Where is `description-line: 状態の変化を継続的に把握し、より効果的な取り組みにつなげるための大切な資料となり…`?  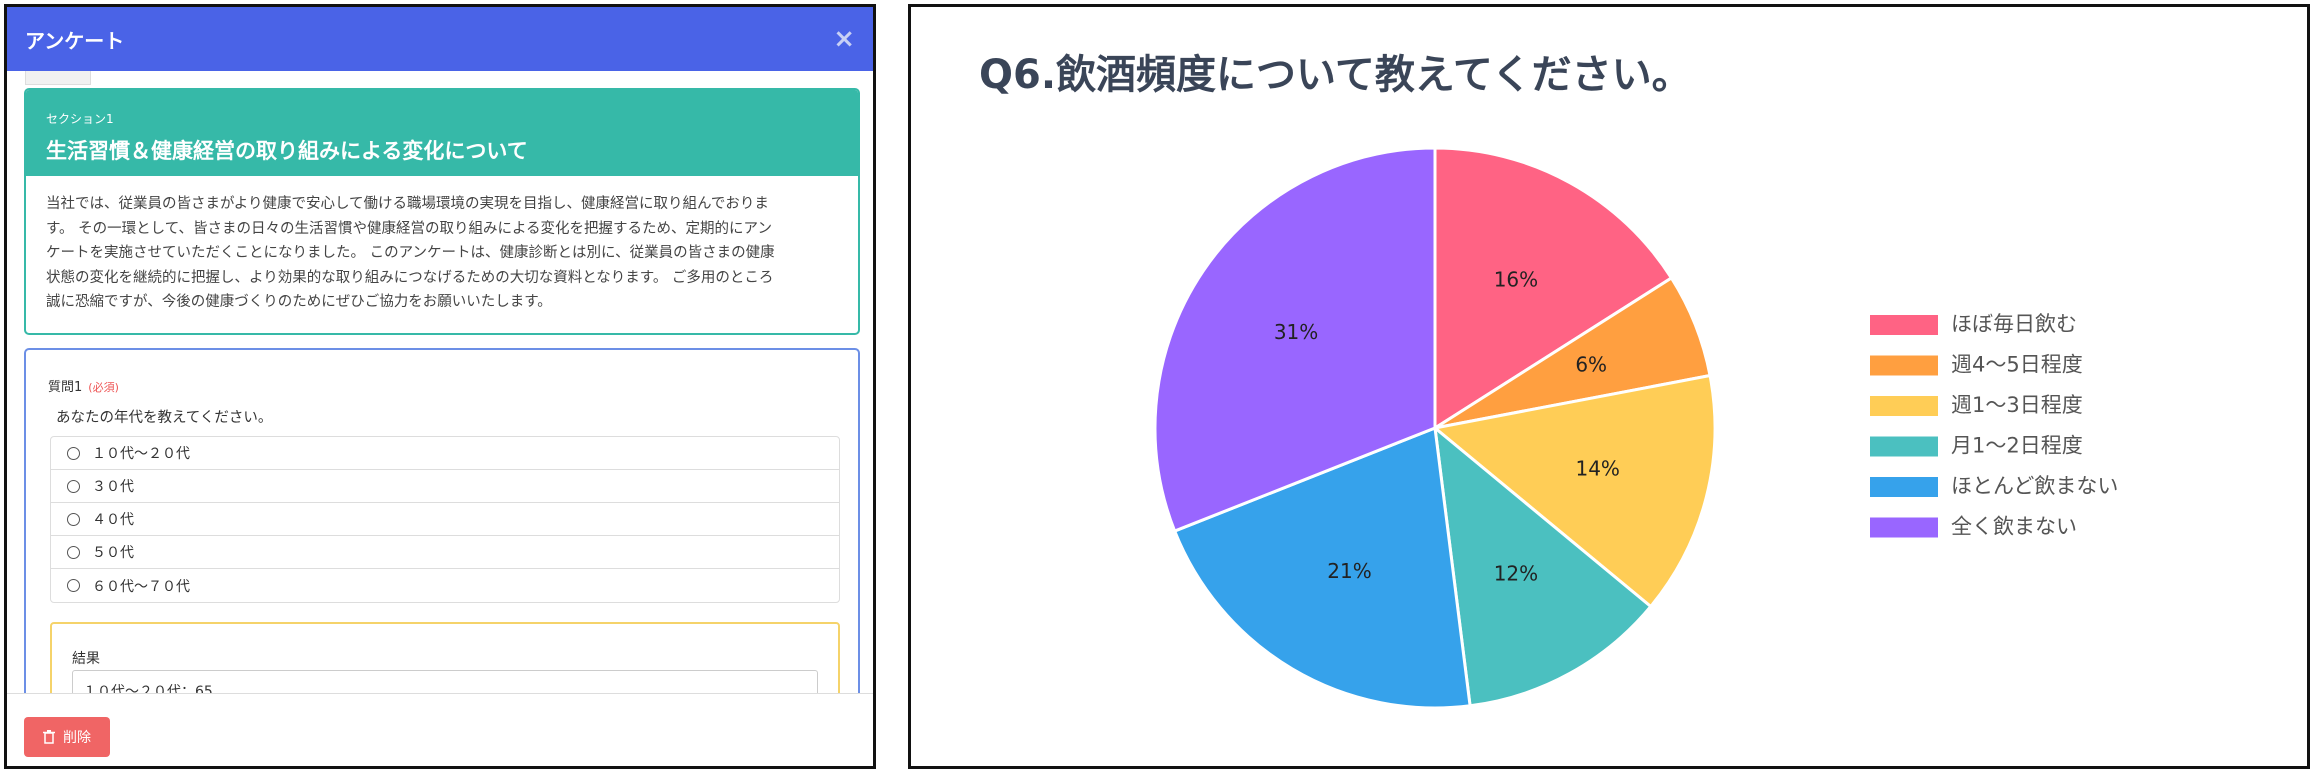
description-line: 状態の変化を継続的に把握し、より効果的な取り組みにつなげるための大切な資料となり… is located at coordinates (410, 277).